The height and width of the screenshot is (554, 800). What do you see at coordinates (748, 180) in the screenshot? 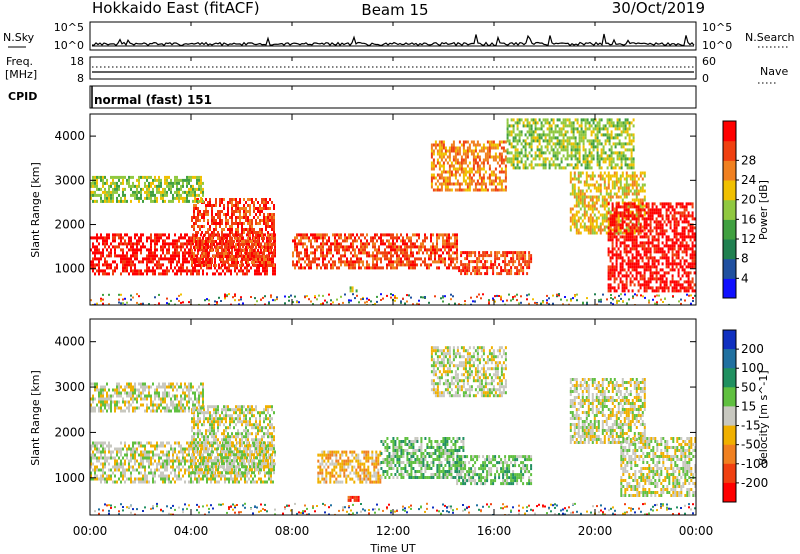
I see `power-colorbar-tick-label-5: 24` at bounding box center [748, 180].